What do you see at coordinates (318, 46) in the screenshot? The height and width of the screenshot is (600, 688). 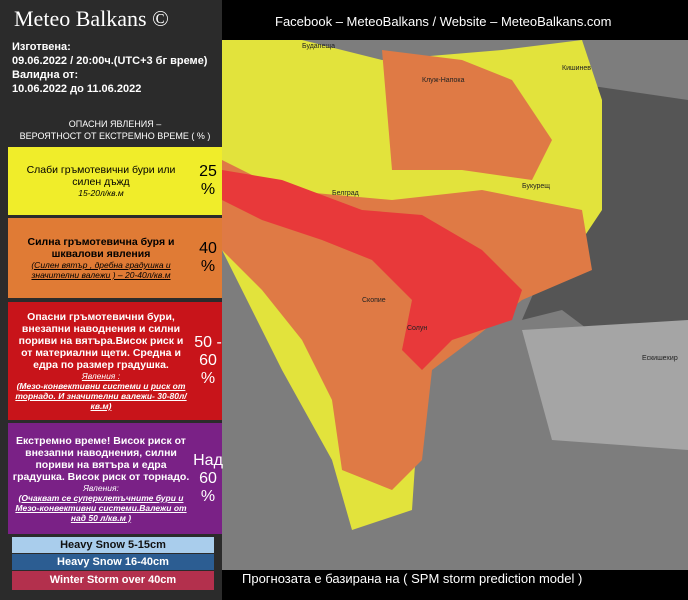 I see `map-label: Будапеща` at bounding box center [318, 46].